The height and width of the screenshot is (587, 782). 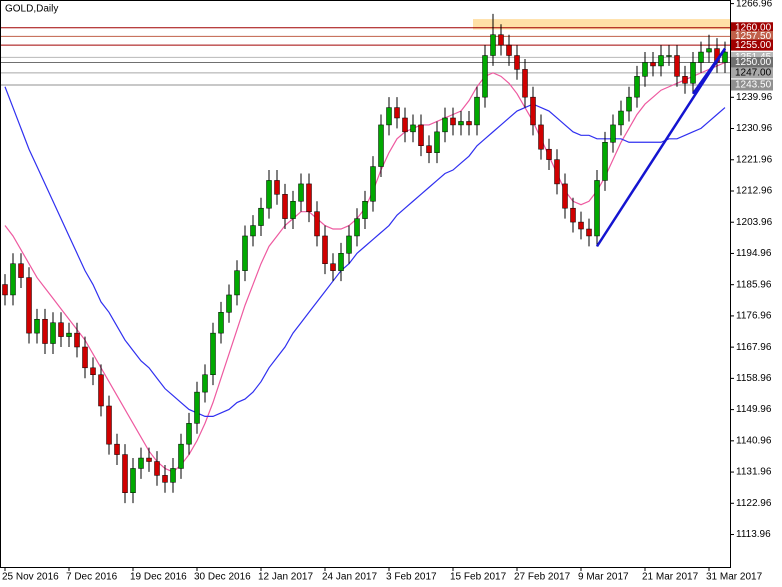 What do you see at coordinates (754, 191) in the screenshot?
I see `y-tick-label: 1212.96` at bounding box center [754, 191].